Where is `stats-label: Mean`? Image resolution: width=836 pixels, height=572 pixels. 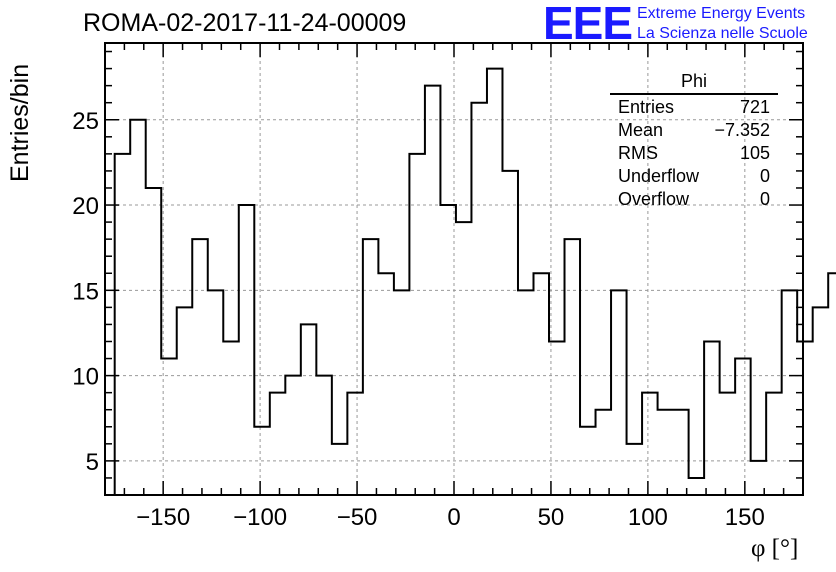 stats-label: Mean is located at coordinates (641, 130).